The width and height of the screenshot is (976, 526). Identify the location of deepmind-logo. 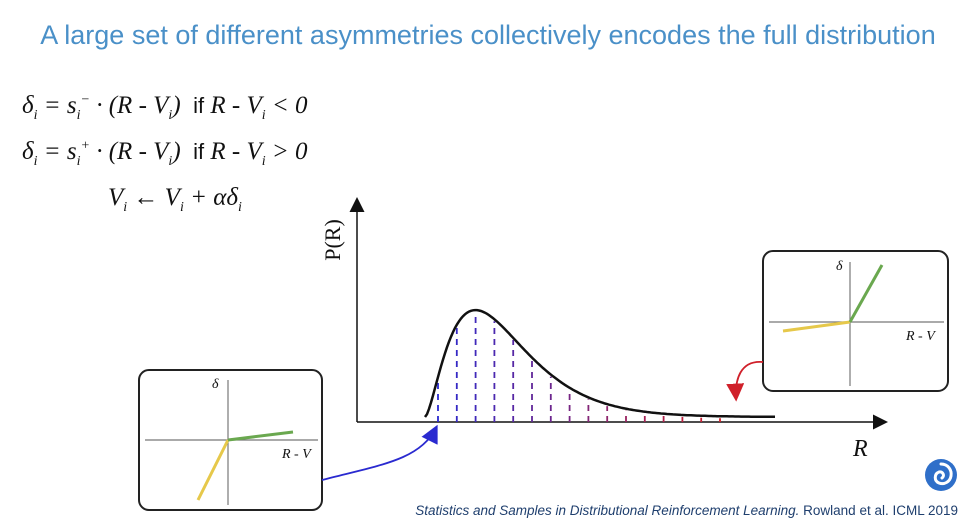
(941, 475).